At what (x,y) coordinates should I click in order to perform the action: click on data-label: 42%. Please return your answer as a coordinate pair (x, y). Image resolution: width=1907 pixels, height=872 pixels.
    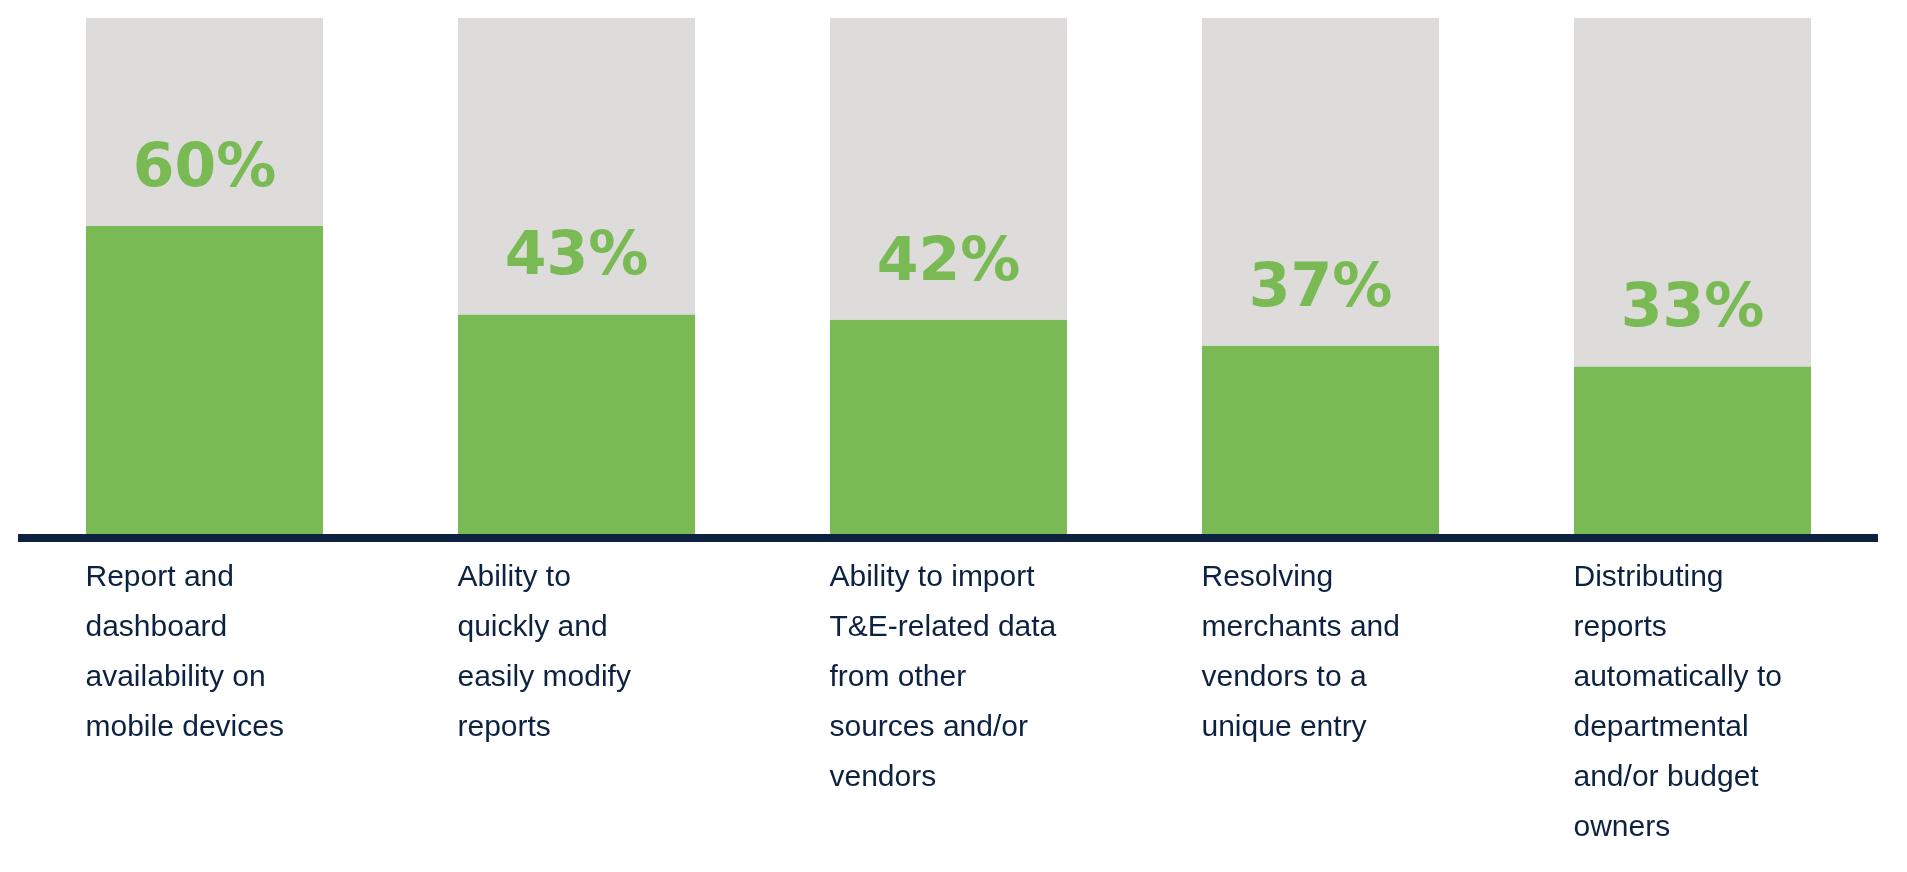
    Looking at the image, I should click on (948, 258).